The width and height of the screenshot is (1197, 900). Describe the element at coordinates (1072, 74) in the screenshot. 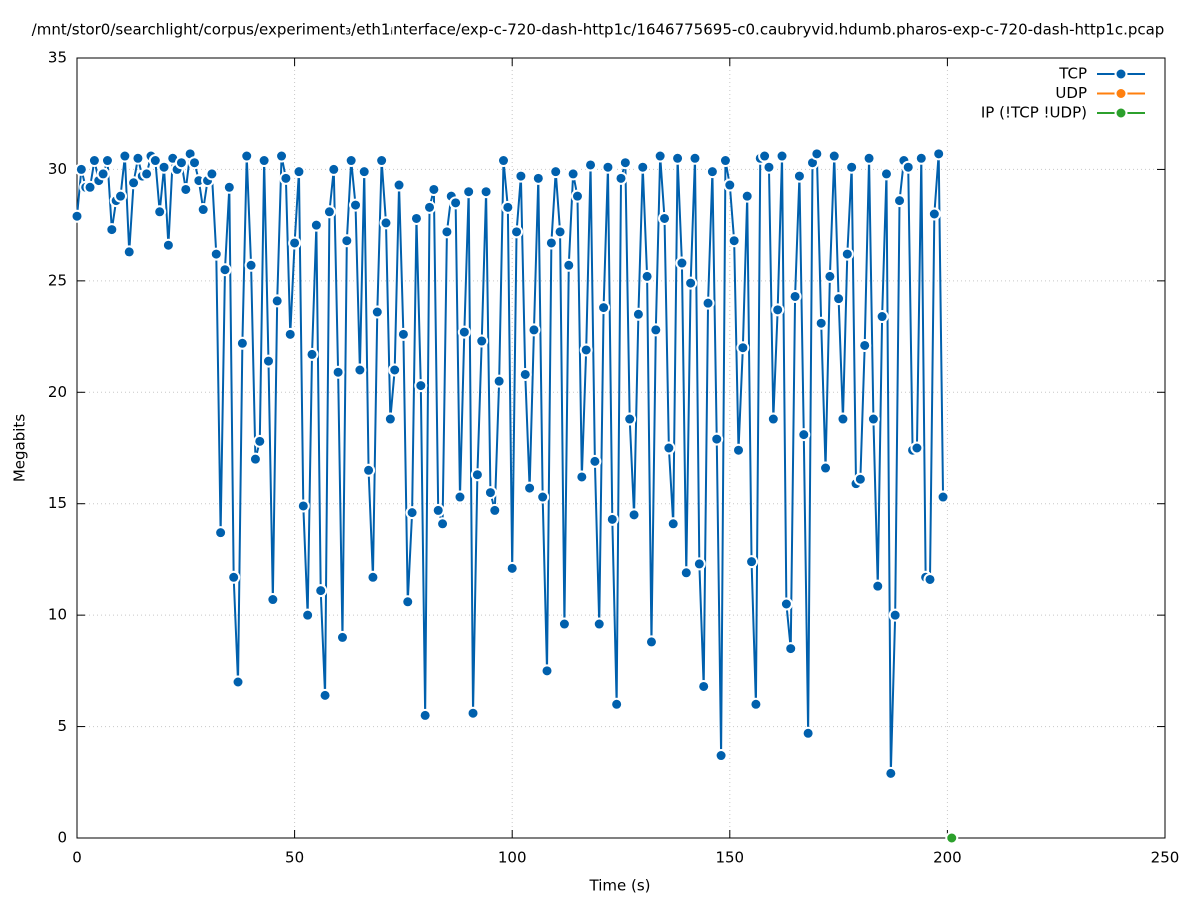

I see `legend-label: TCP` at that location.